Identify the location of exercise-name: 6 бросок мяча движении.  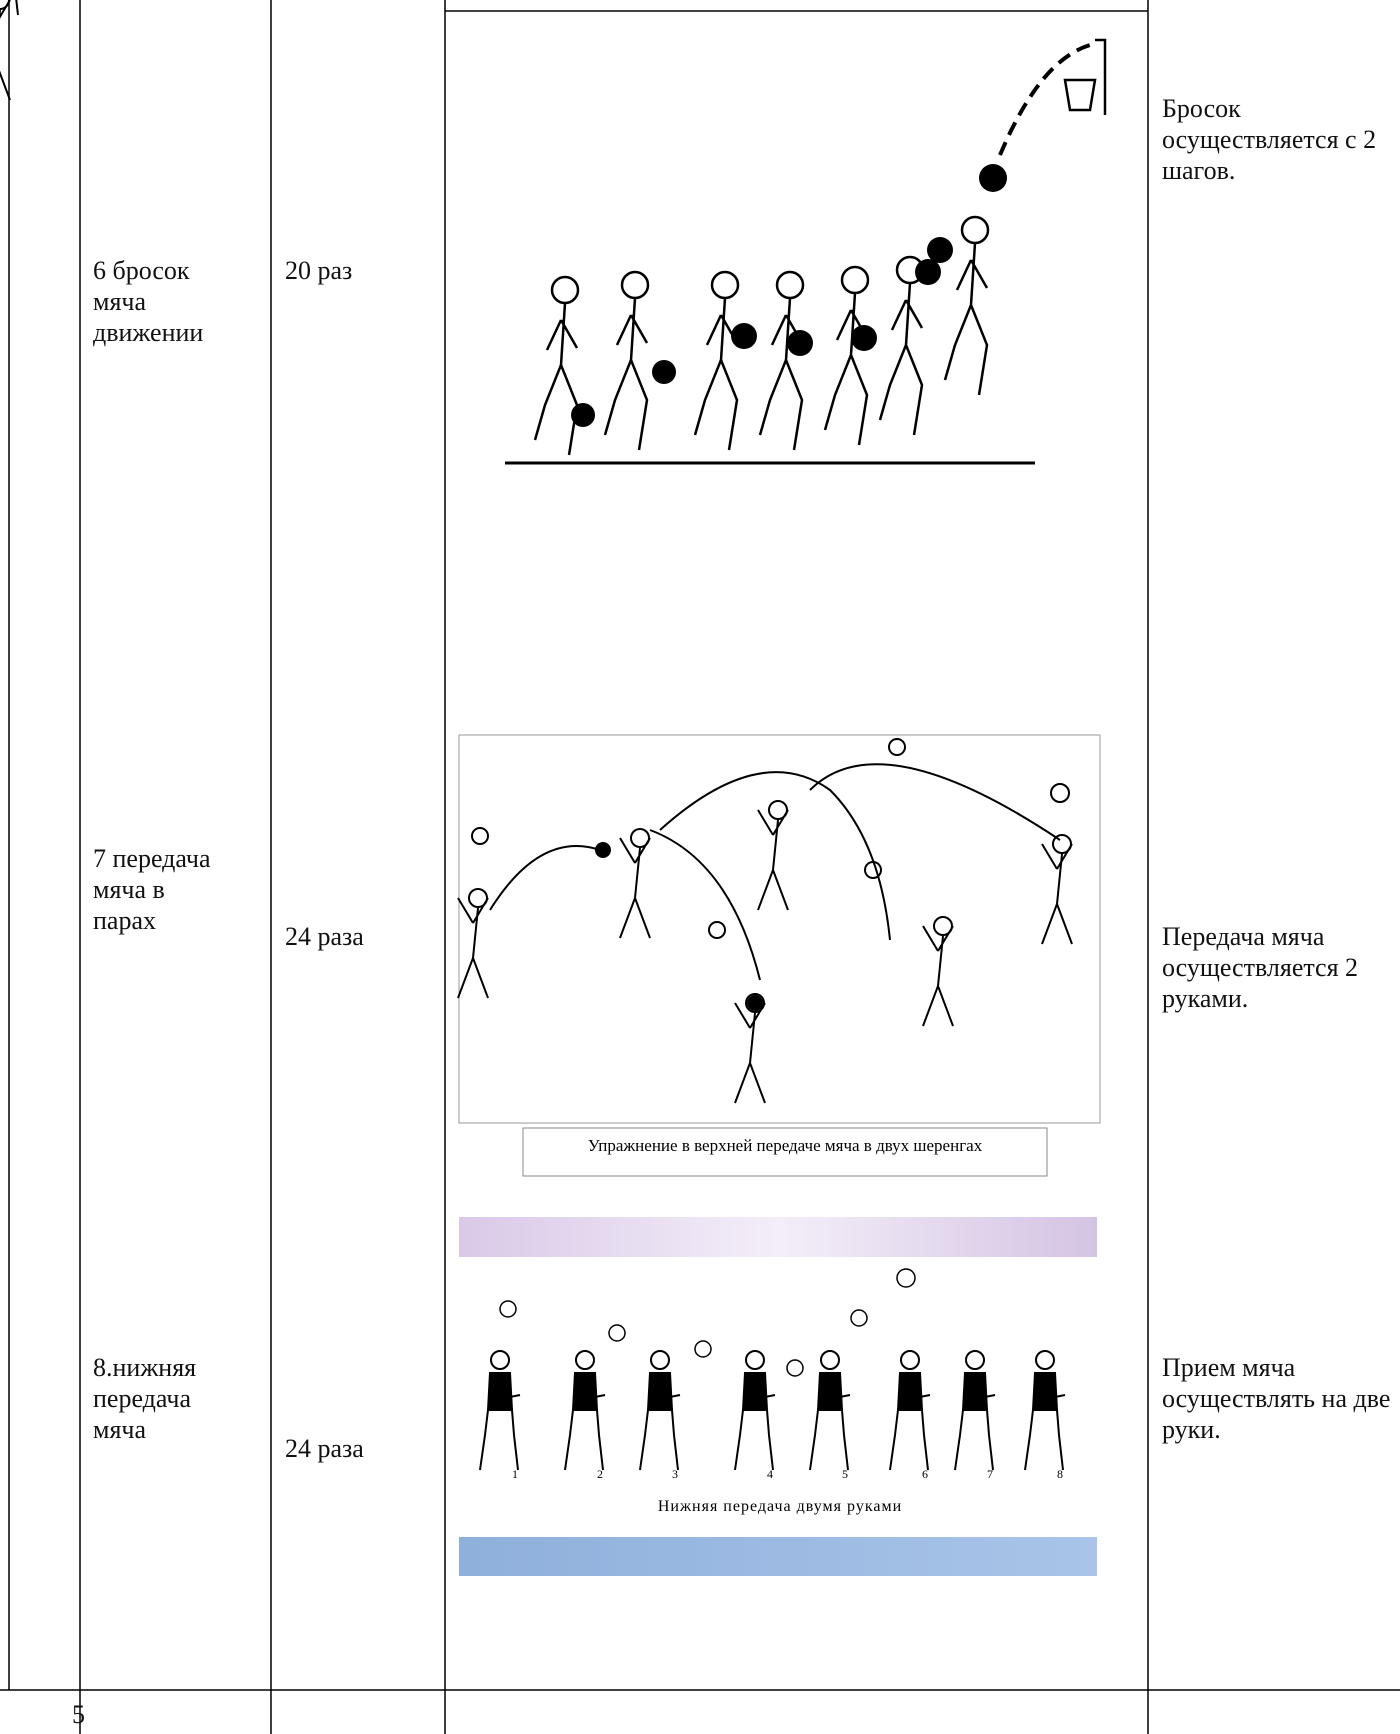
(148, 301).